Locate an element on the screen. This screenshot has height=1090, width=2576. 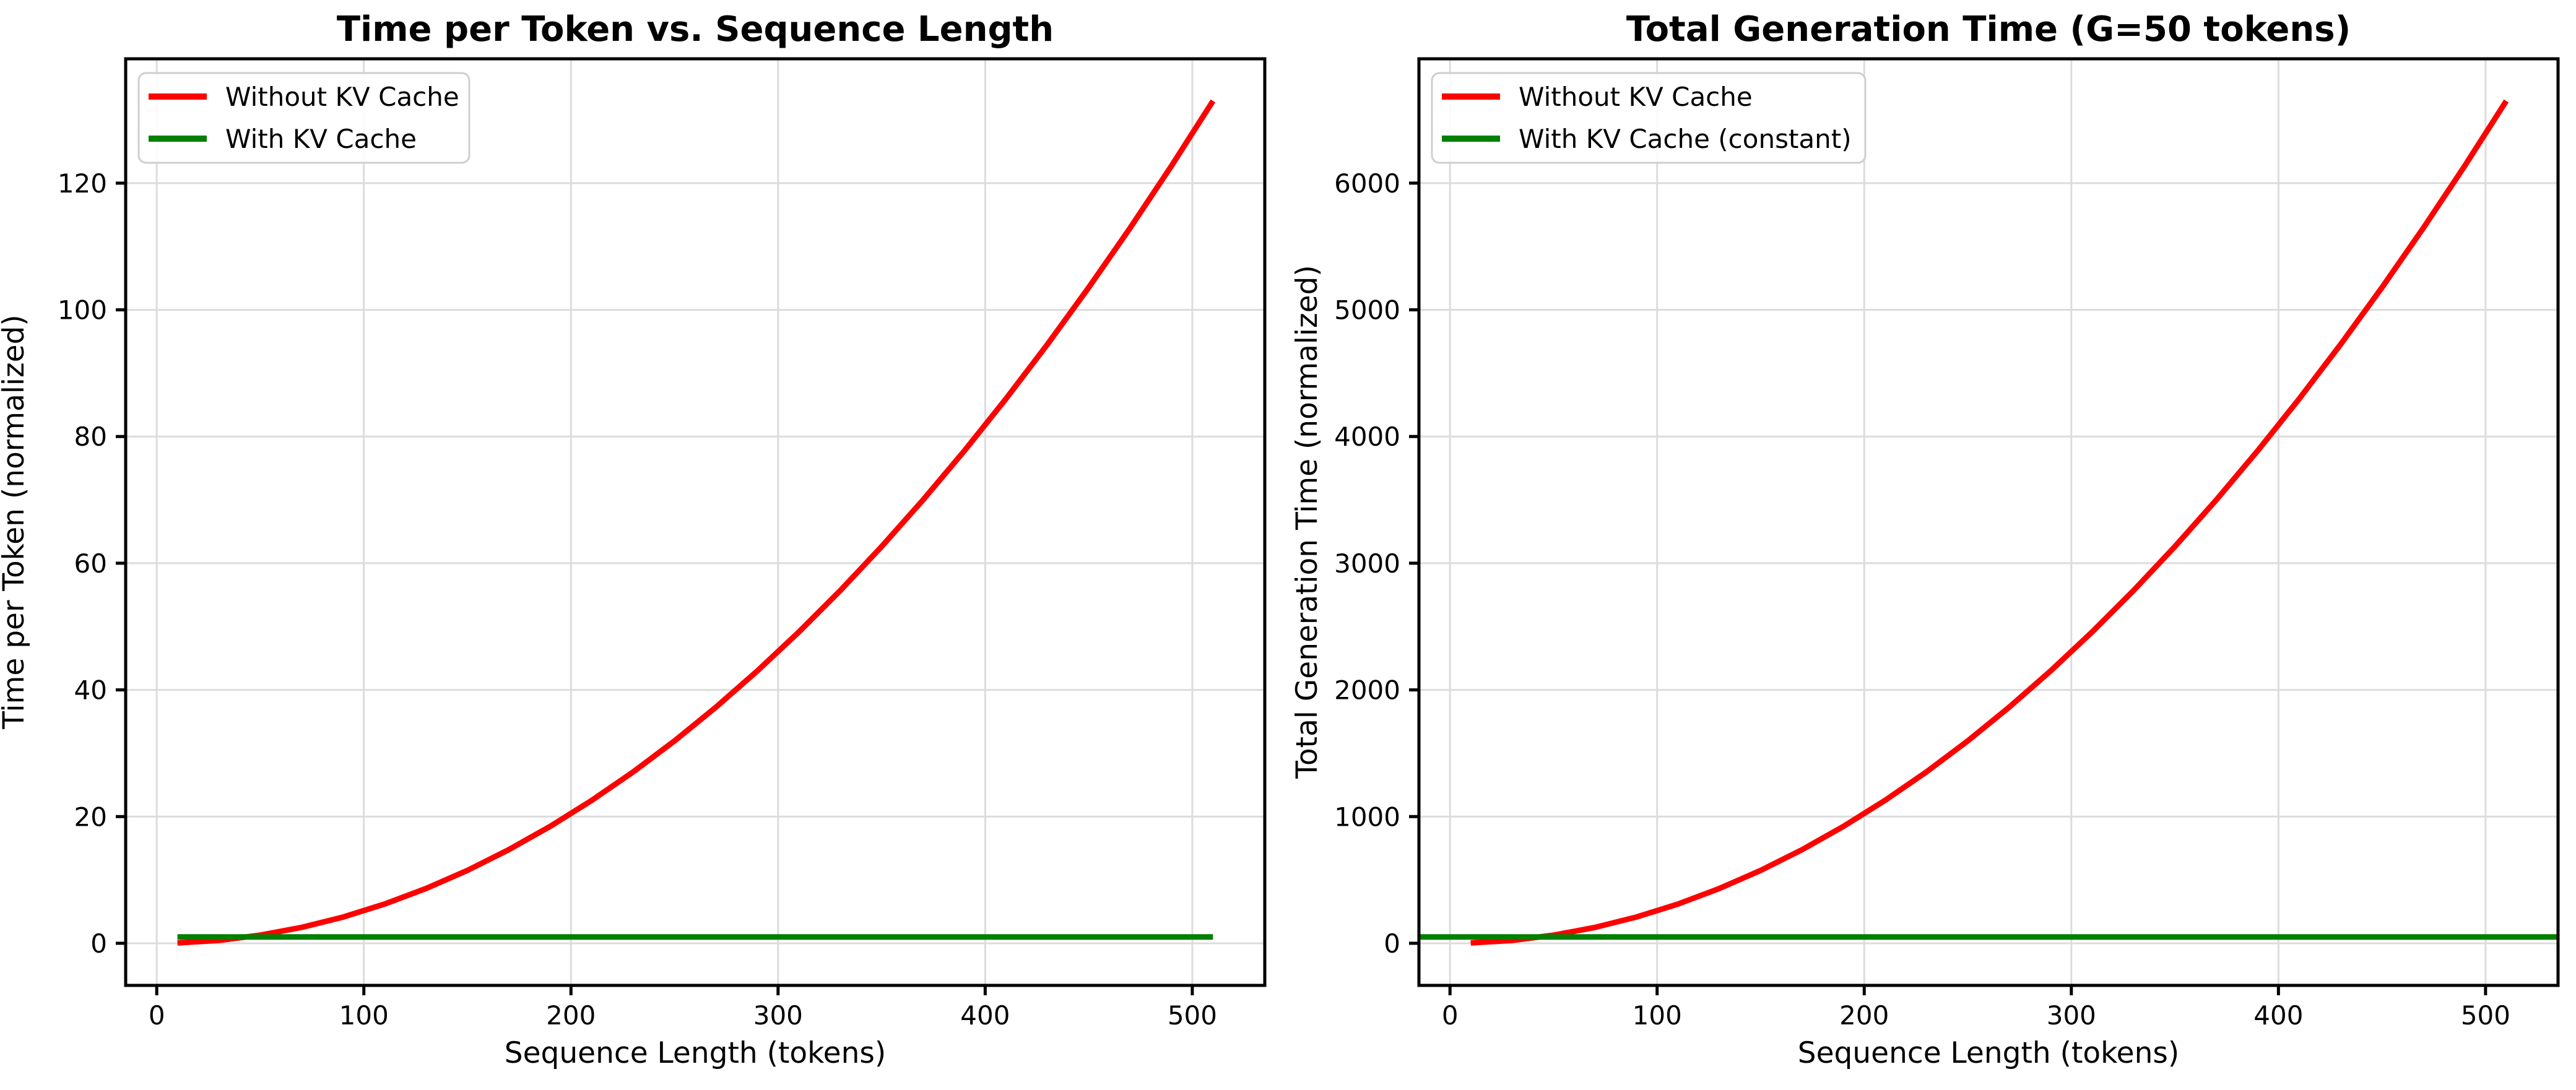
y-tick-label: 6000 is located at coordinates (1367, 183).